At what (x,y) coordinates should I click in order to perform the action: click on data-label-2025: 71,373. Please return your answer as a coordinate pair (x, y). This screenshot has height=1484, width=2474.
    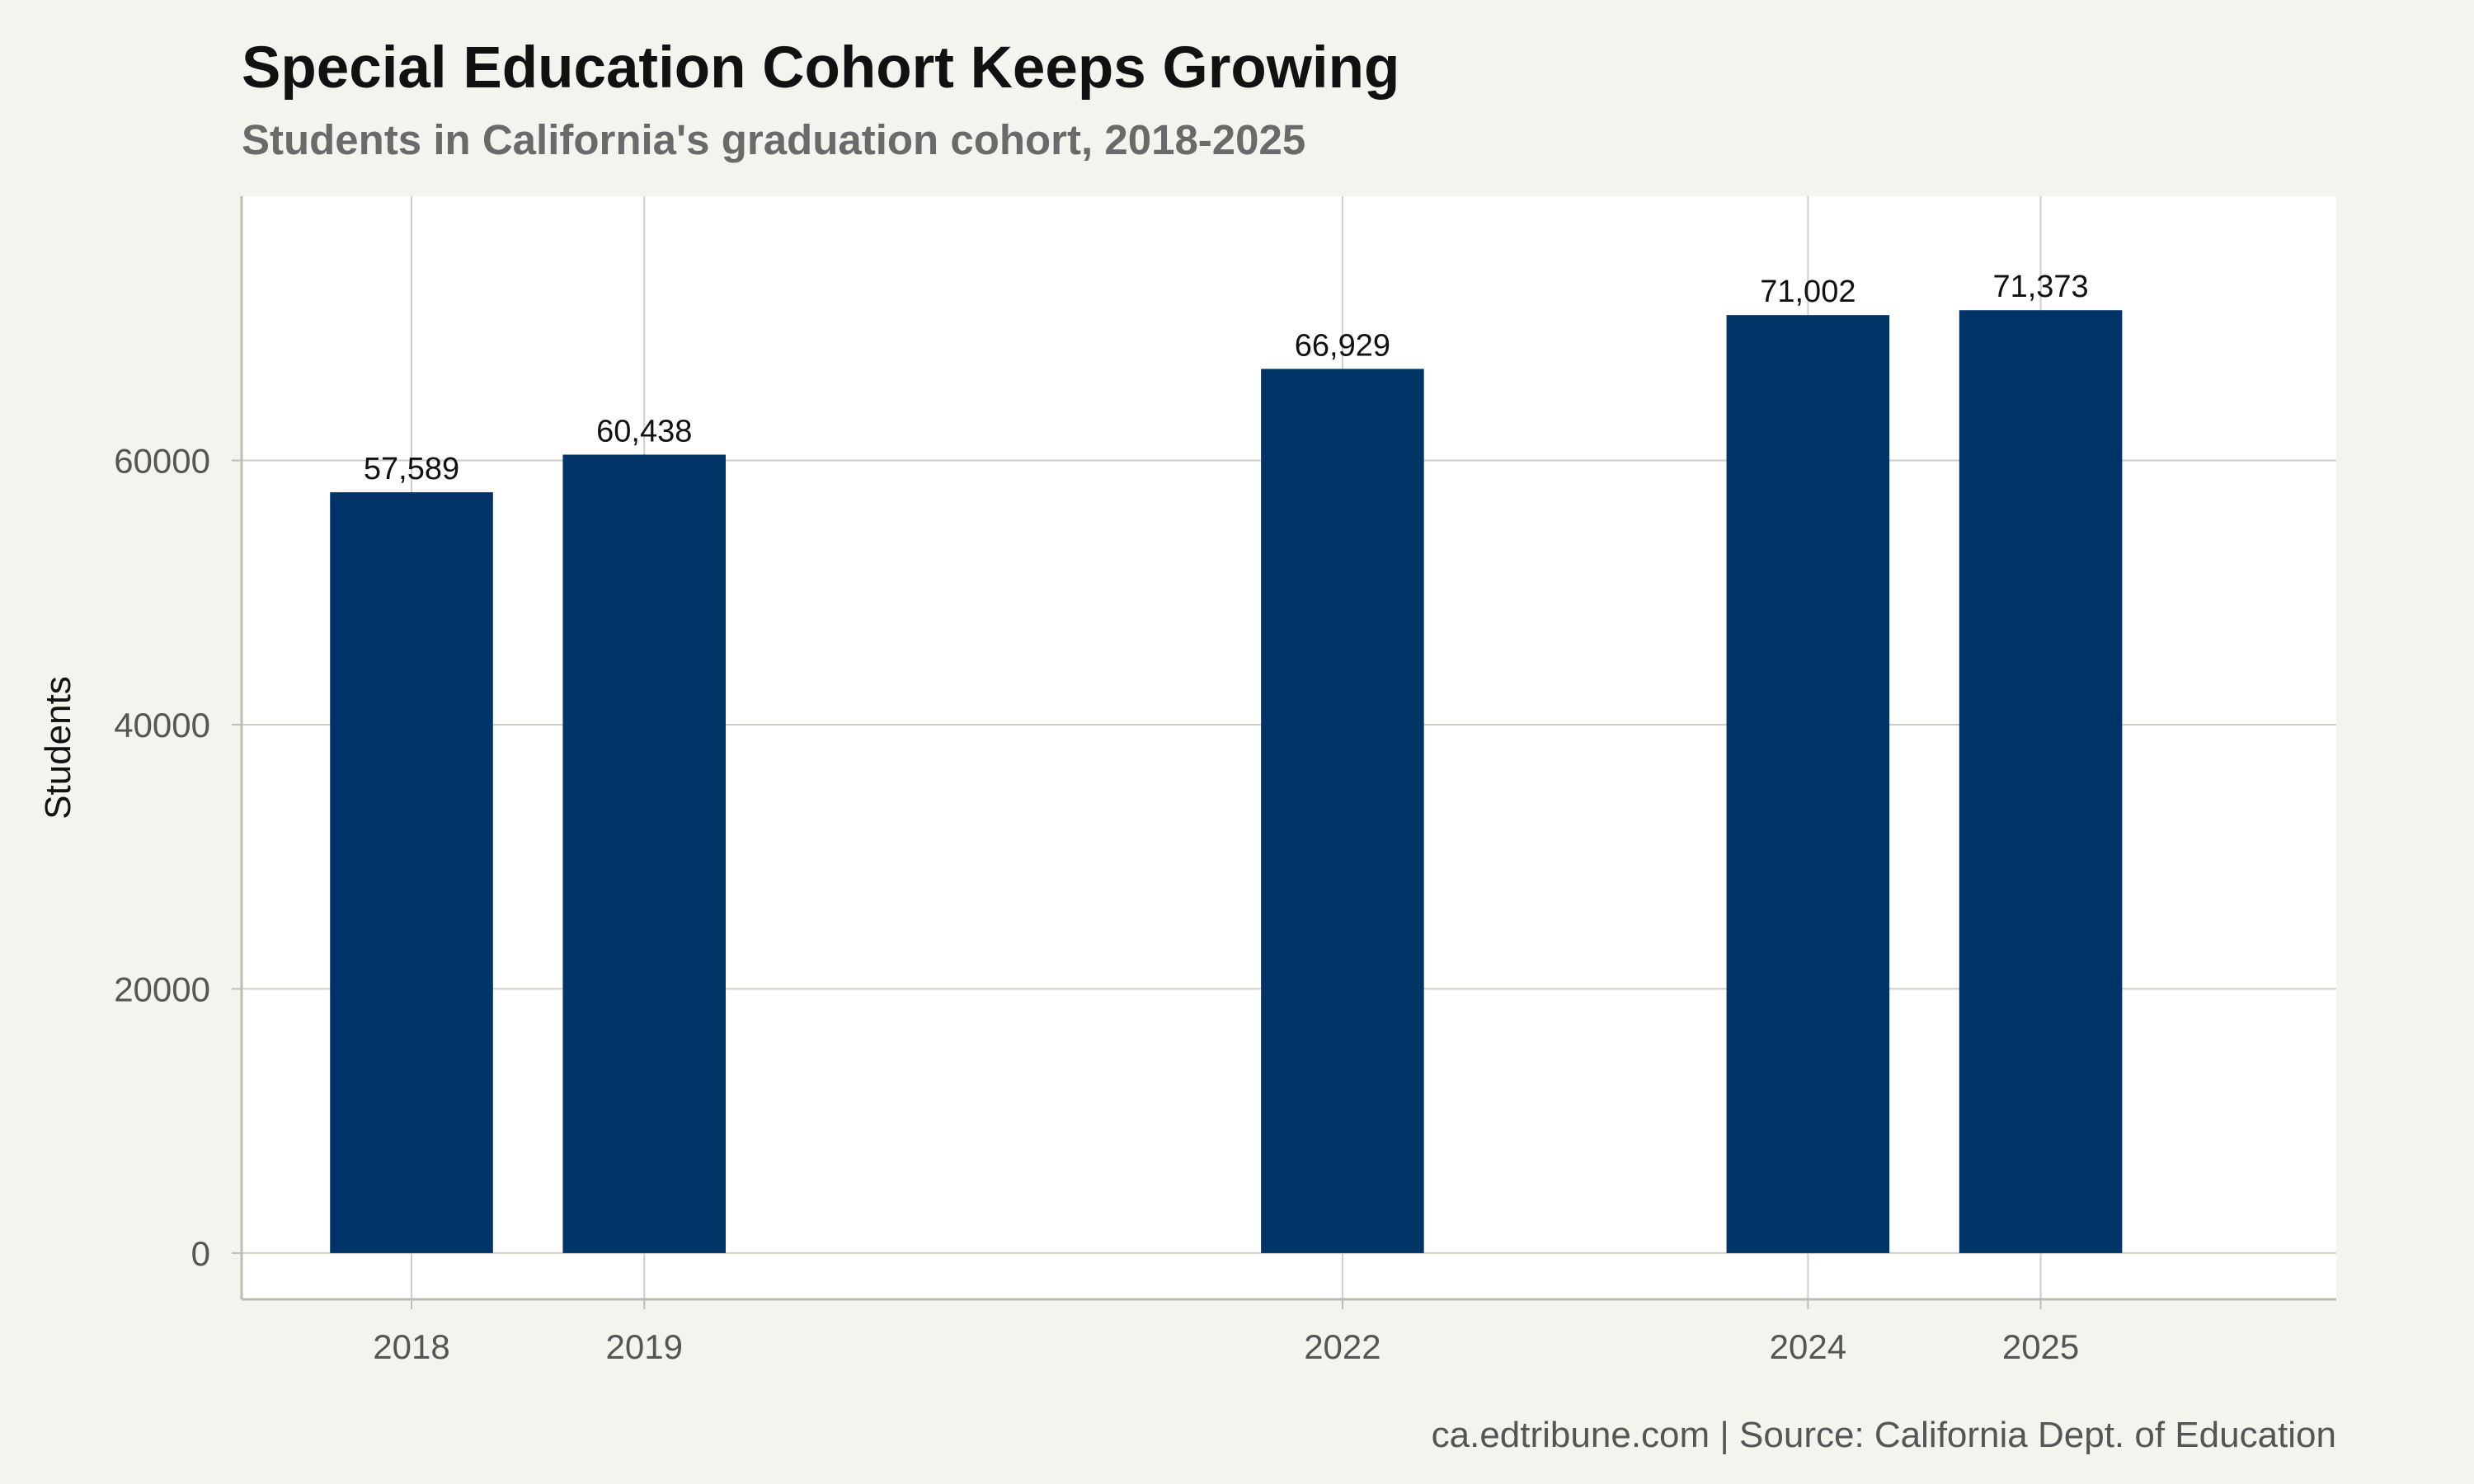
    Looking at the image, I should click on (2040, 287).